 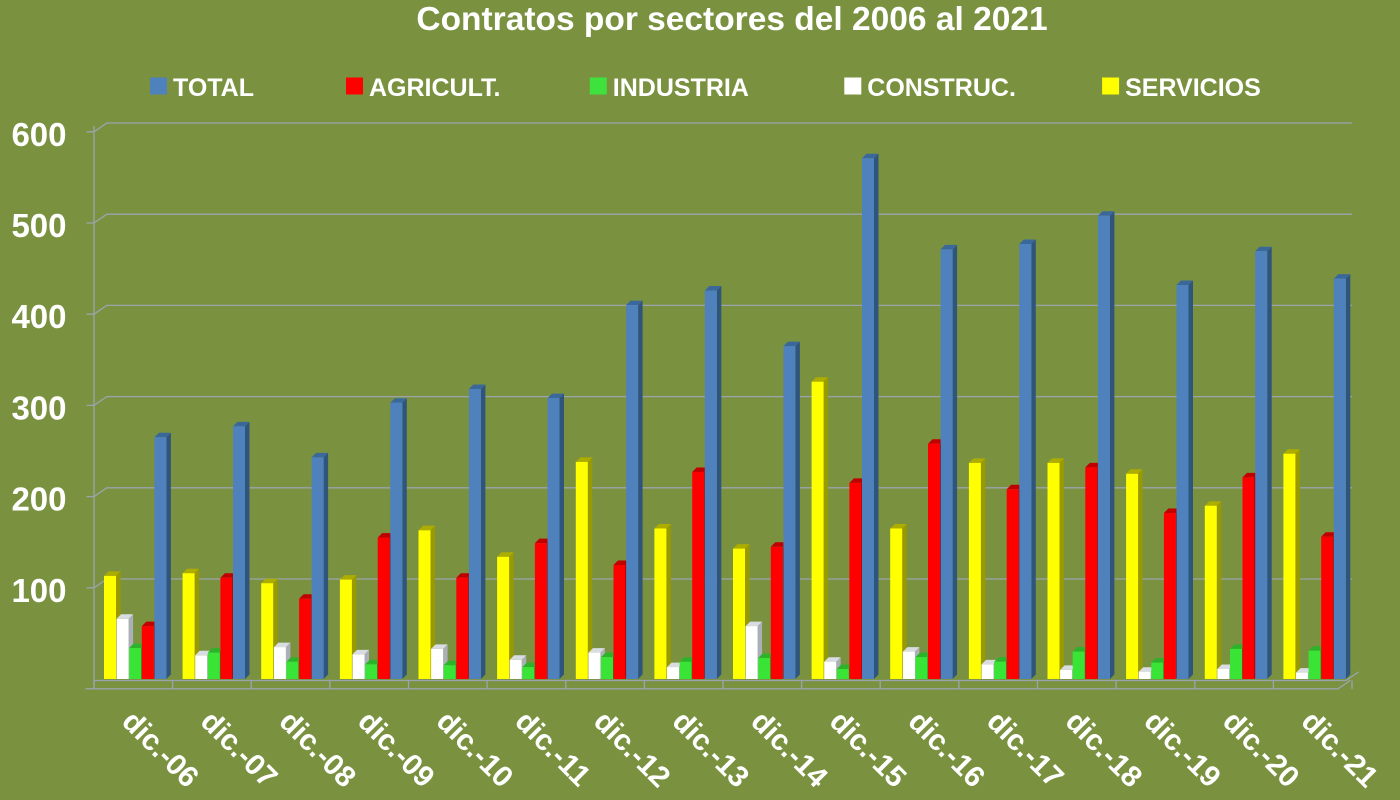 What do you see at coordinates (38, 499) in the screenshot?
I see `svg-text: 200` at bounding box center [38, 499].